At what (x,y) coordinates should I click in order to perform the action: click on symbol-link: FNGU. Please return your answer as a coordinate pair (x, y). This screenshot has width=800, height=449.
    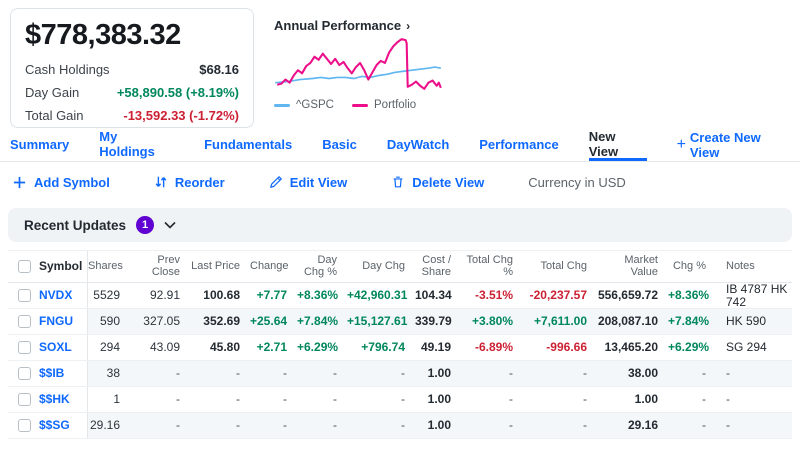
    Looking at the image, I should click on (56, 321).